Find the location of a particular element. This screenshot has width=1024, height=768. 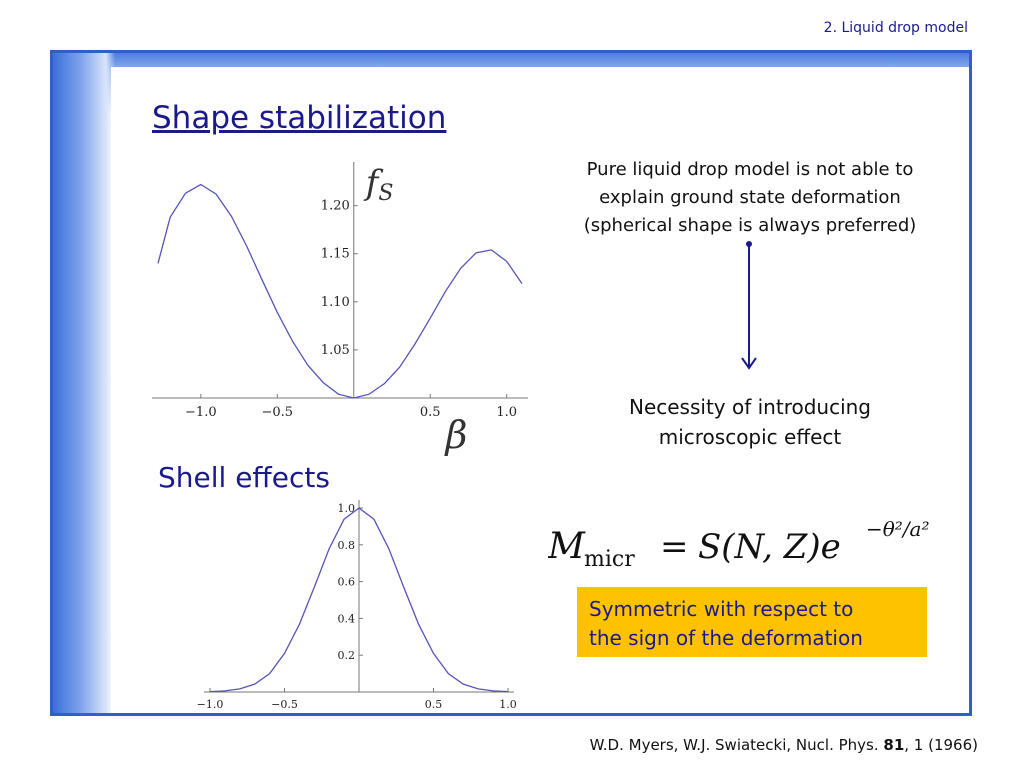

y-tick-label: 0.2 is located at coordinates (347, 655).